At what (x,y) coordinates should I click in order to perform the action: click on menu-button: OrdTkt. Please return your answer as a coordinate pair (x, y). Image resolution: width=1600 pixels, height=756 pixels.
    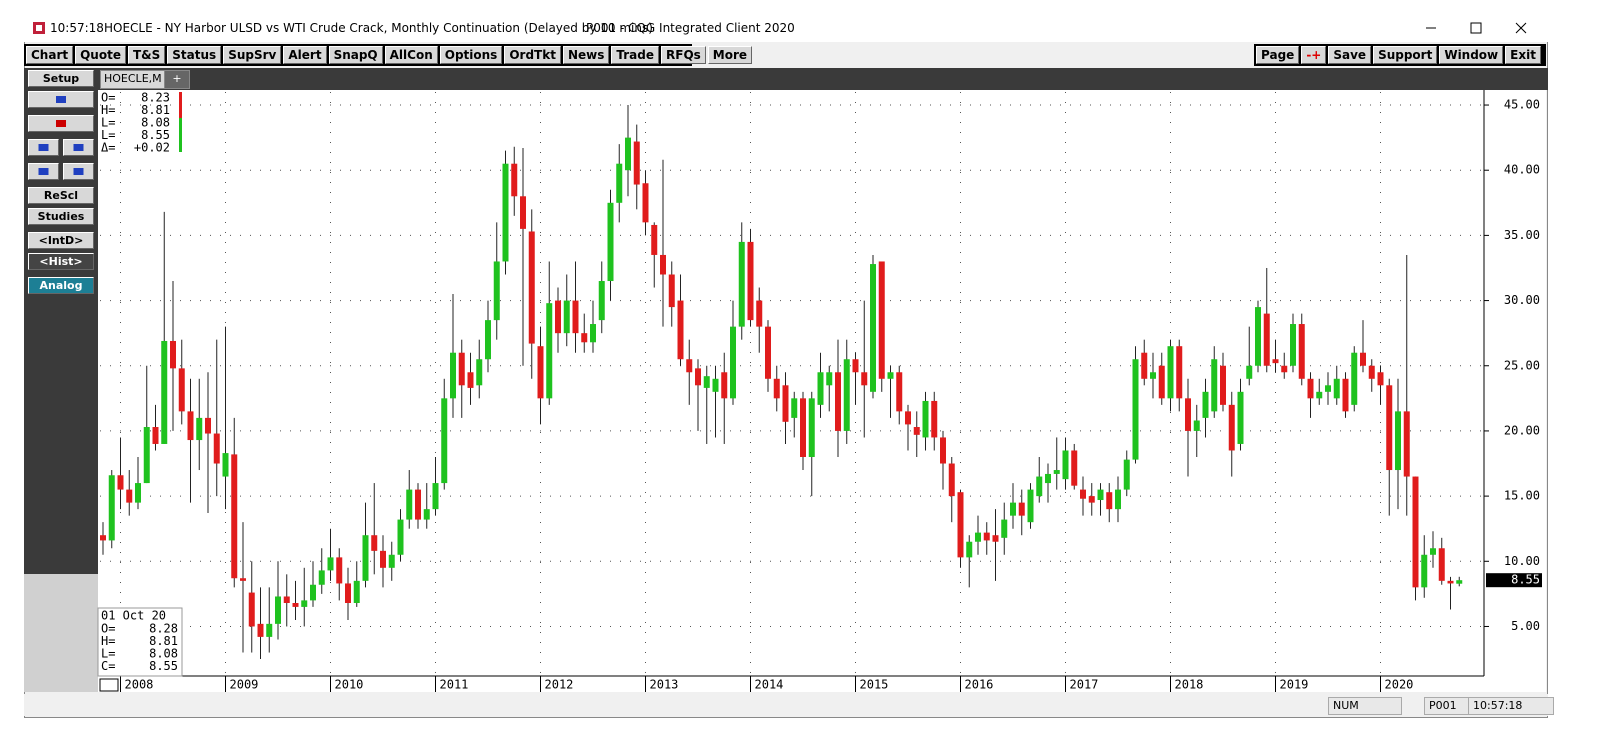
    Looking at the image, I should click on (532, 55).